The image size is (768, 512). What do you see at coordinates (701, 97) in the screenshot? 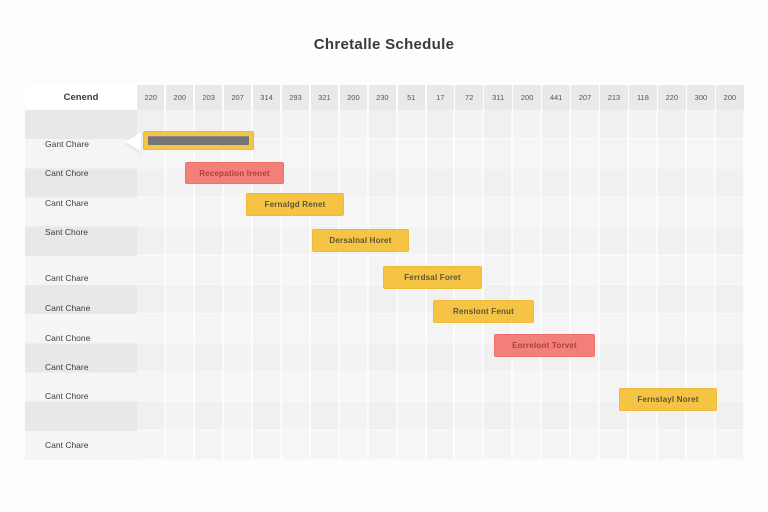
I see `column-header: 300` at bounding box center [701, 97].